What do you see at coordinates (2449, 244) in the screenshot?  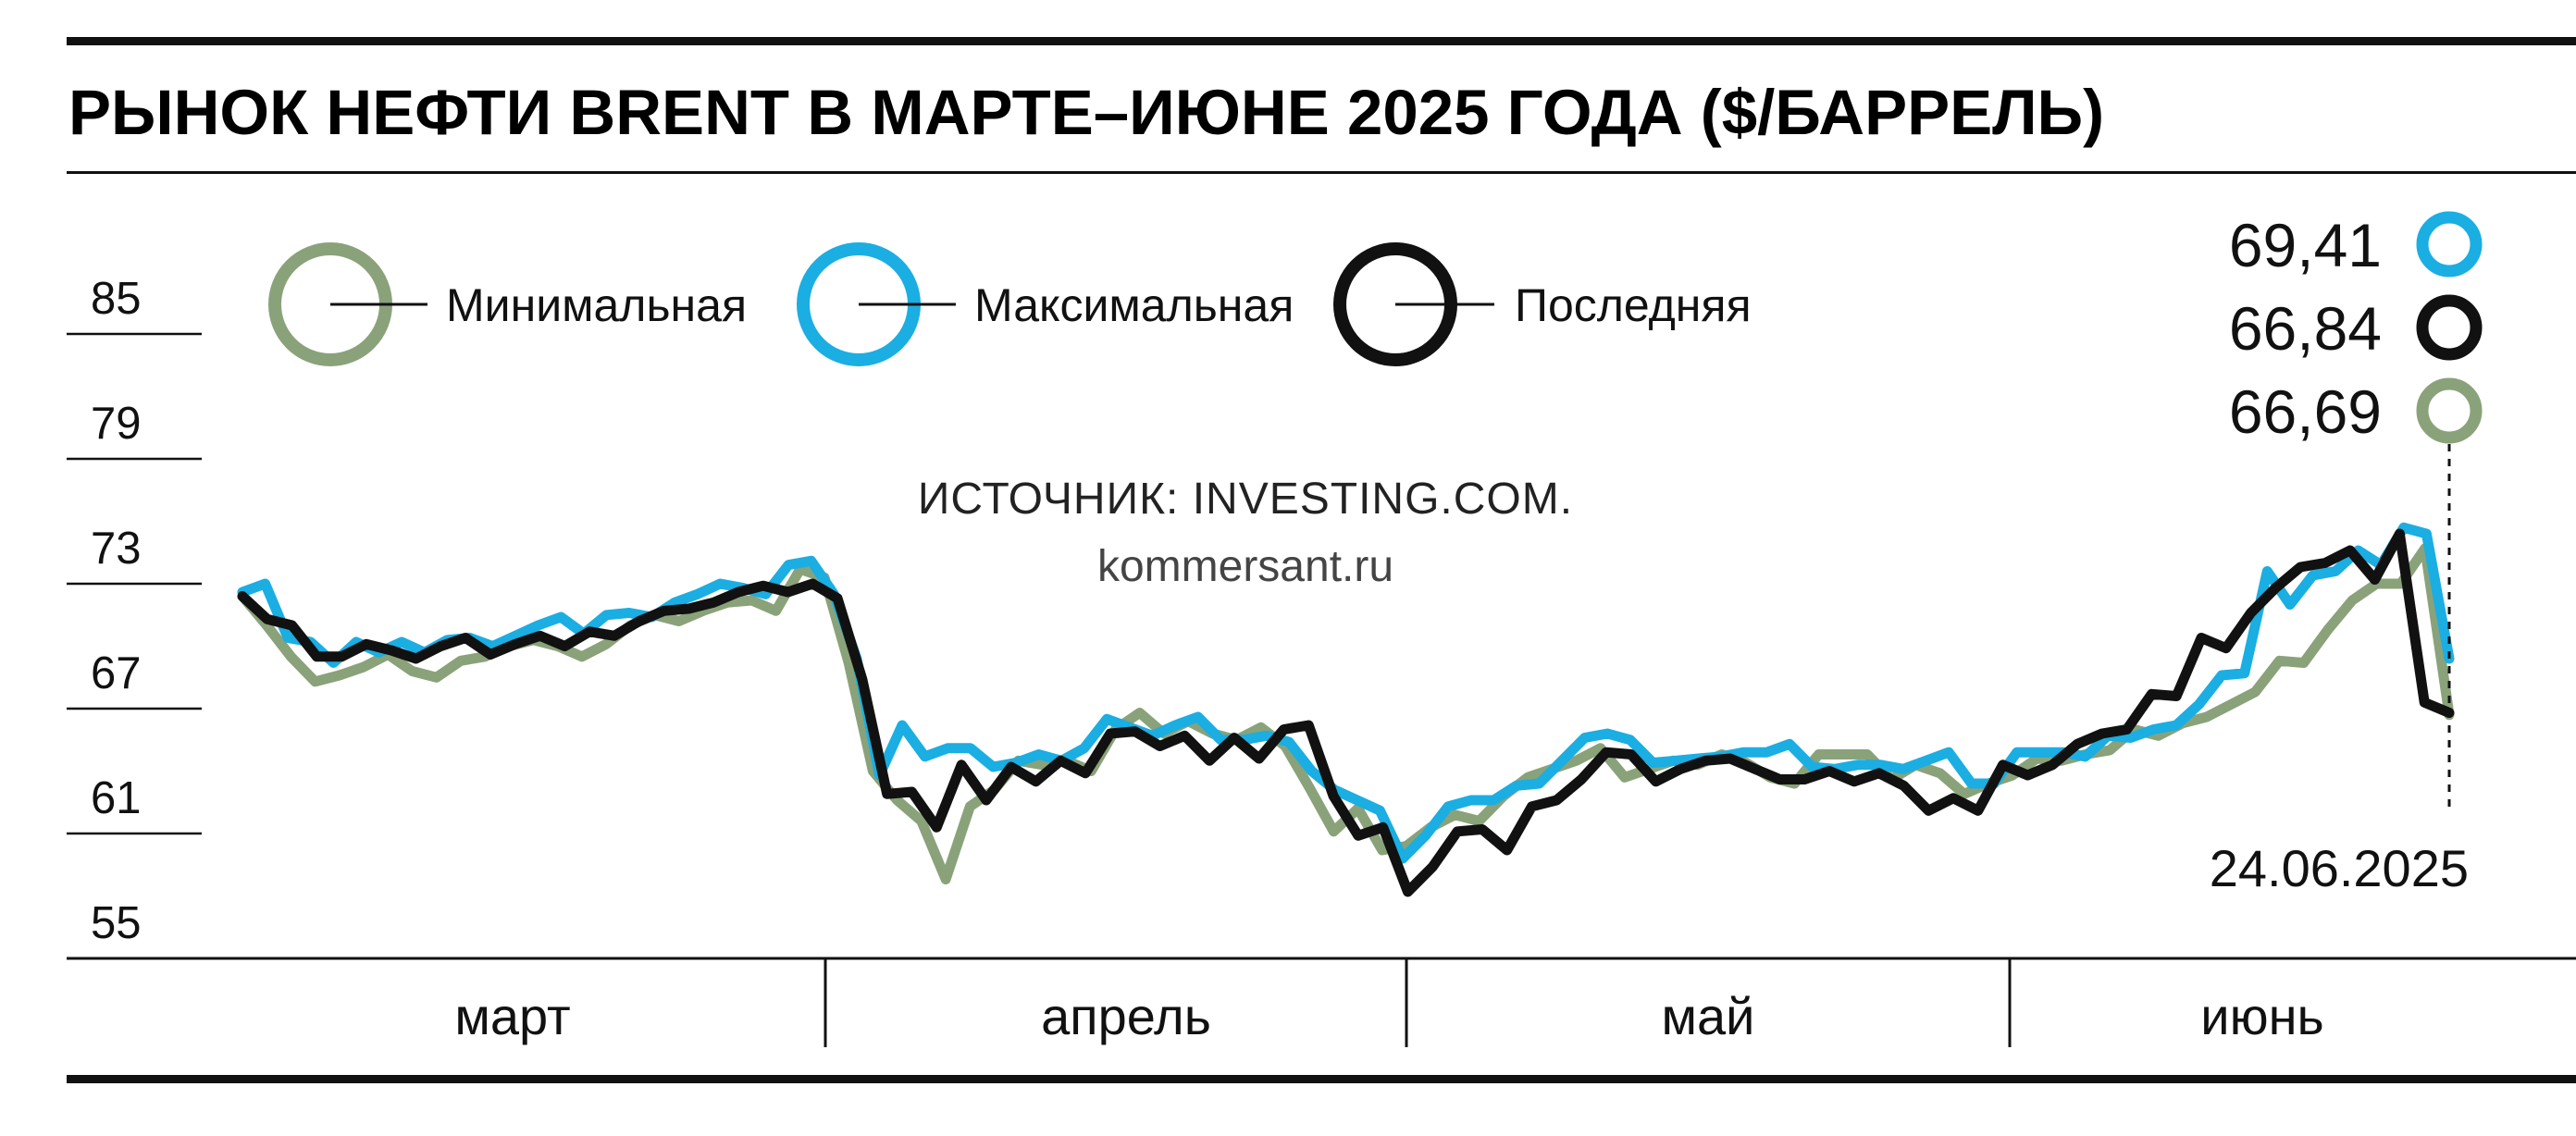 I see `callout-max-marker` at bounding box center [2449, 244].